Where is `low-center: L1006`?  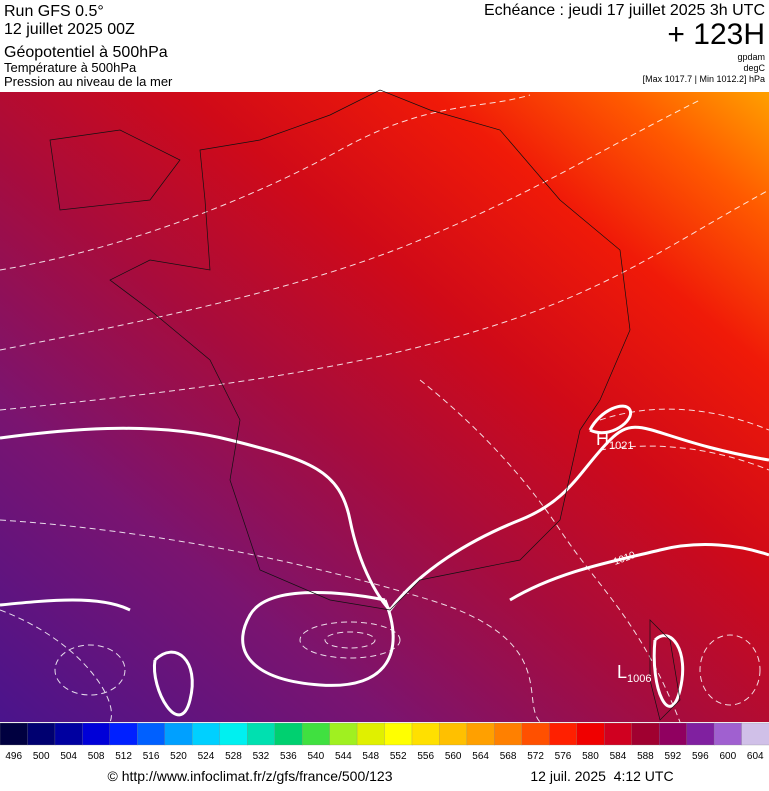 low-center: L1006 is located at coordinates (634, 673).